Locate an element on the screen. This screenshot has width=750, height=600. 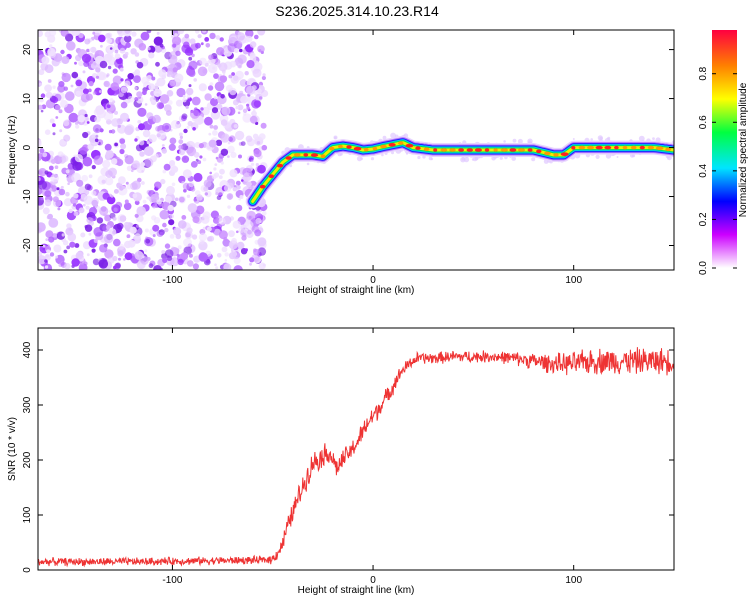
spectrogram-y-axis-label: Frequency (Hz) is located at coordinates (12, 150).